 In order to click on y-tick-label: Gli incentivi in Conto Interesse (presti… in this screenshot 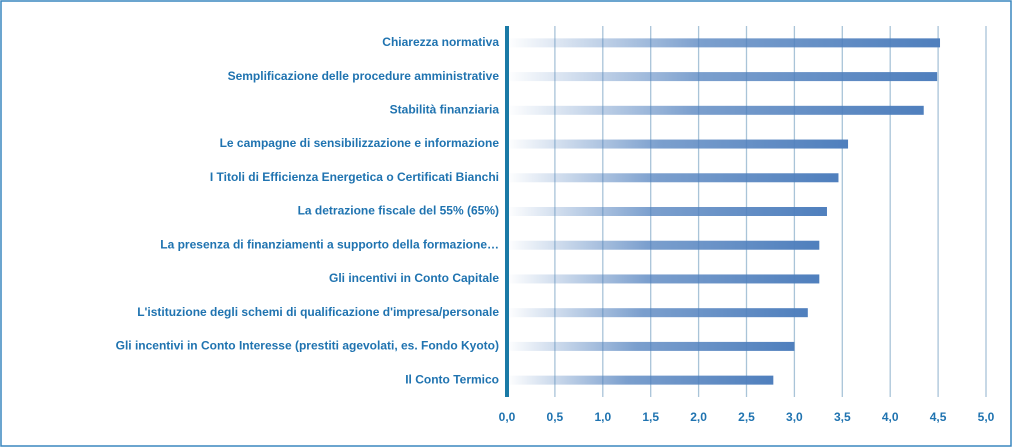, I will do `click(307, 346)`.